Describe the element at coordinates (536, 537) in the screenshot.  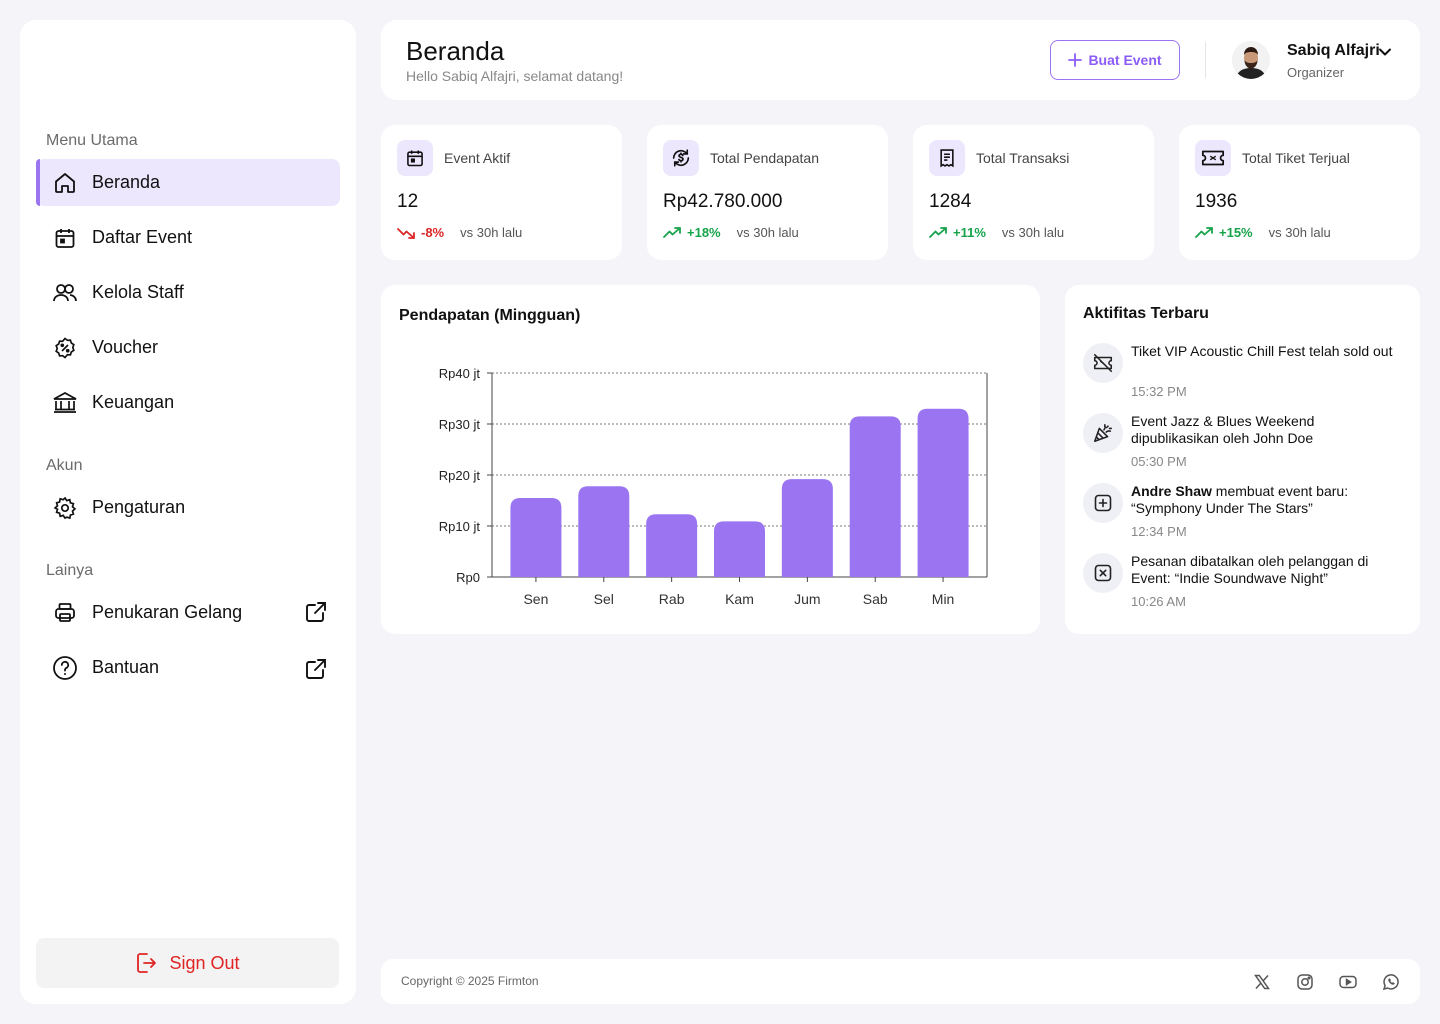
I see `bar-sen` at that location.